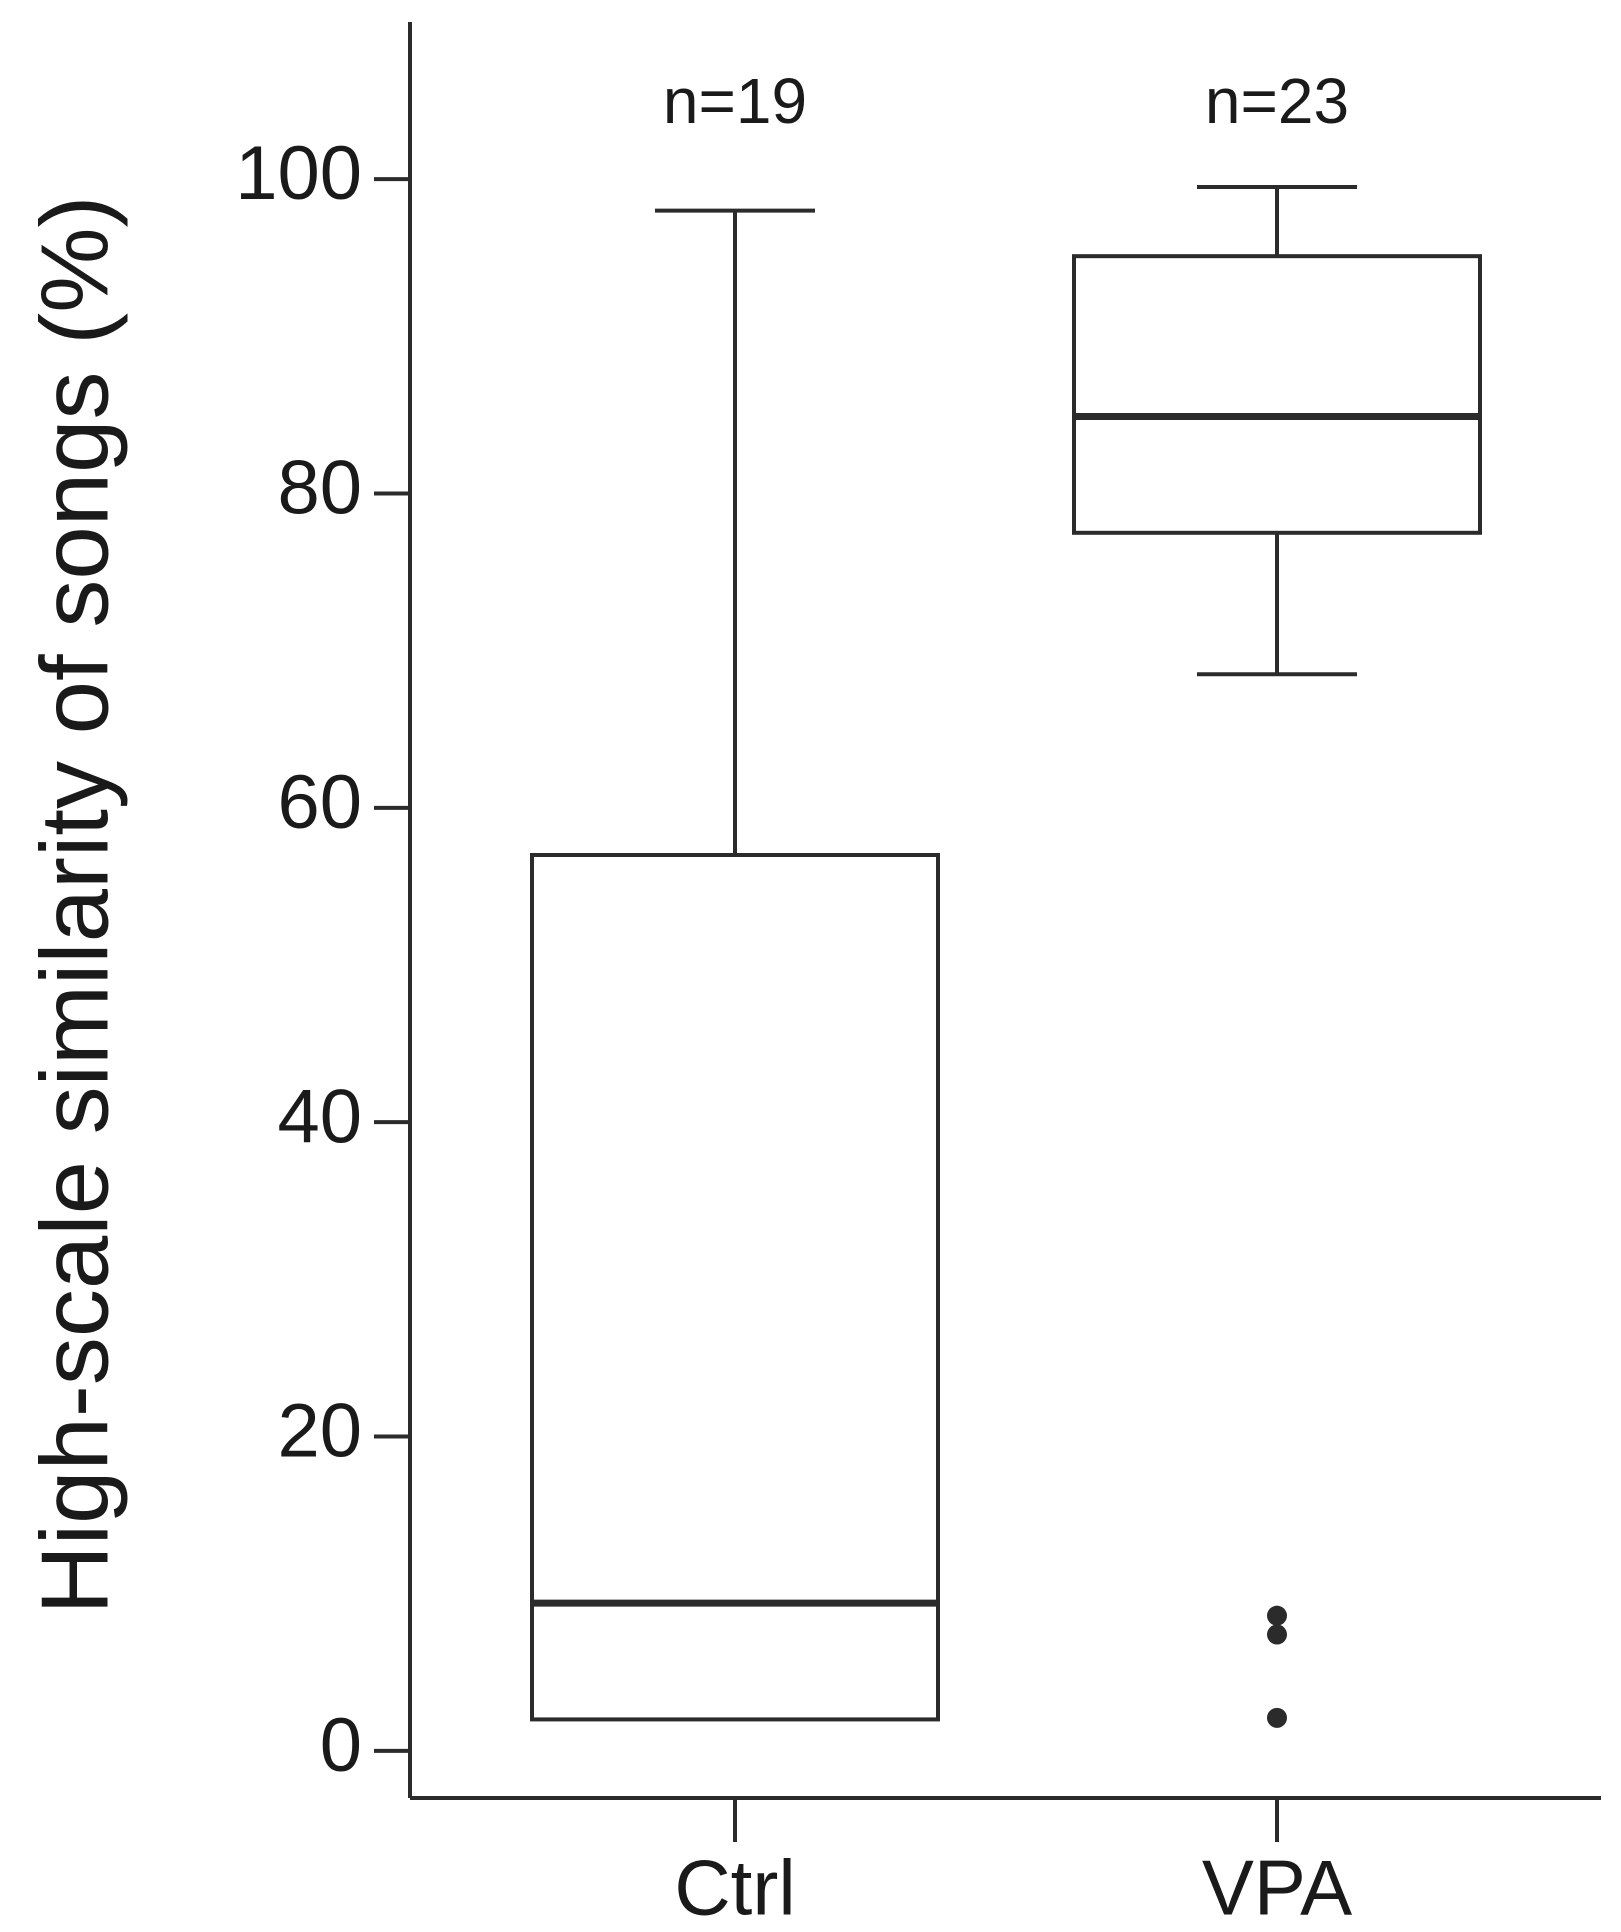 Image resolution: width=1621 pixels, height=1932 pixels. What do you see at coordinates (319, 802) in the screenshot?
I see `y-tick-label: 60` at bounding box center [319, 802].